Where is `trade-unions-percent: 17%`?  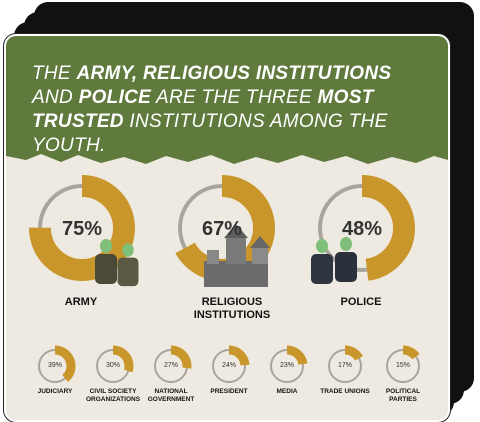
trade-unions-percent: 17% is located at coordinates (344, 365).